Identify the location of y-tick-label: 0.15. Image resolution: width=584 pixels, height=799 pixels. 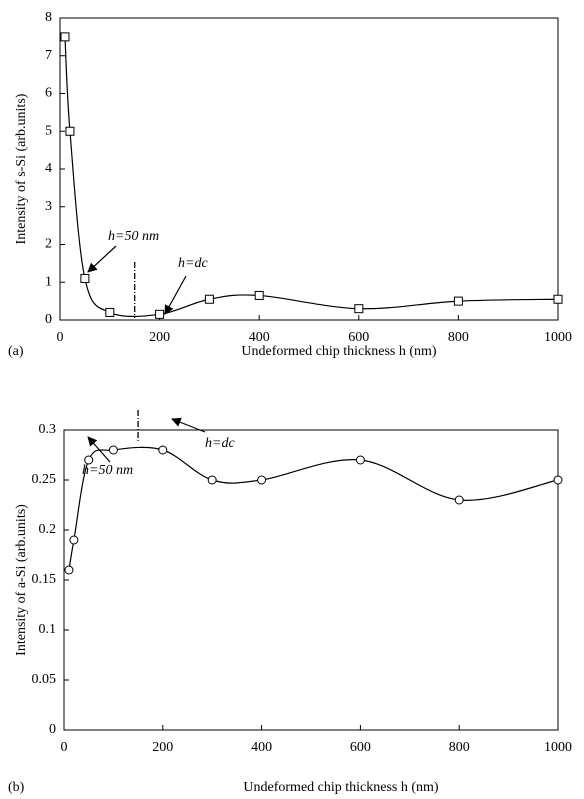
(44, 579).